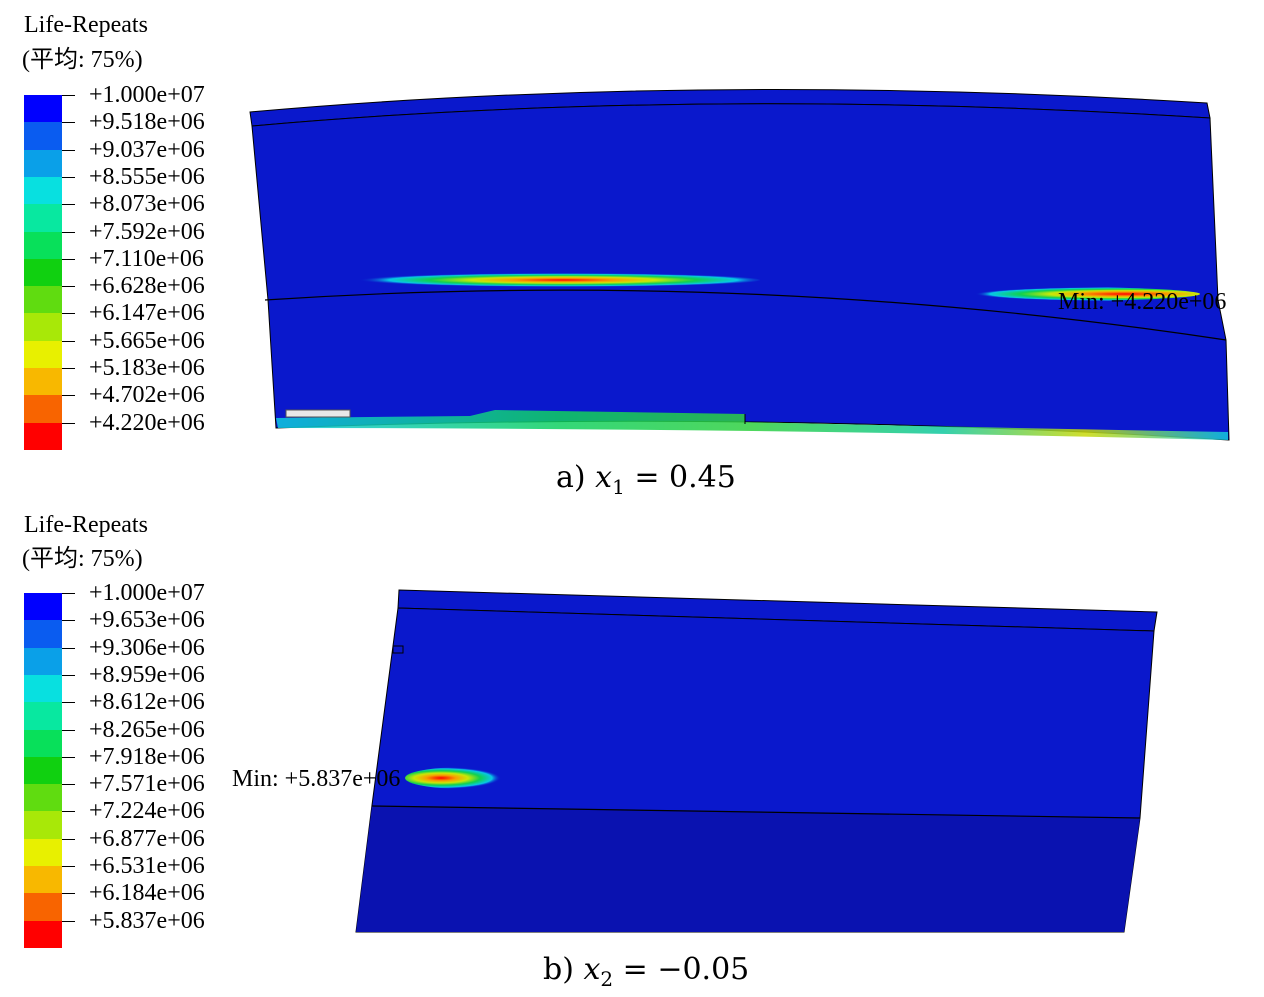 The image size is (1264, 997). What do you see at coordinates (147, 893) in the screenshot?
I see `legend-value: +6.184e+06` at bounding box center [147, 893].